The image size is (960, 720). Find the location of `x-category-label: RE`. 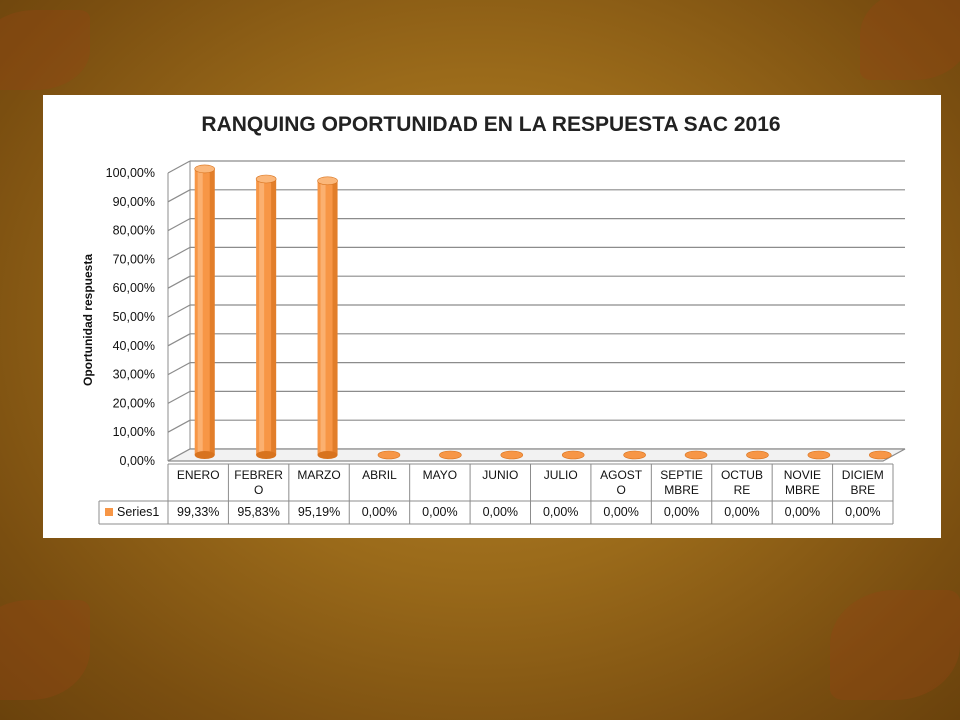

x-category-label: RE is located at coordinates (742, 490).